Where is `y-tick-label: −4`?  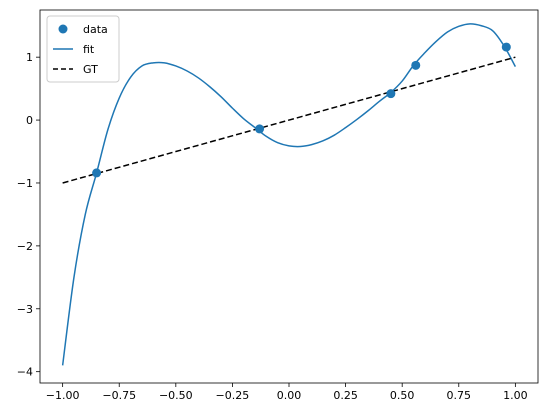
y-tick-label: −4 is located at coordinates (25, 372).